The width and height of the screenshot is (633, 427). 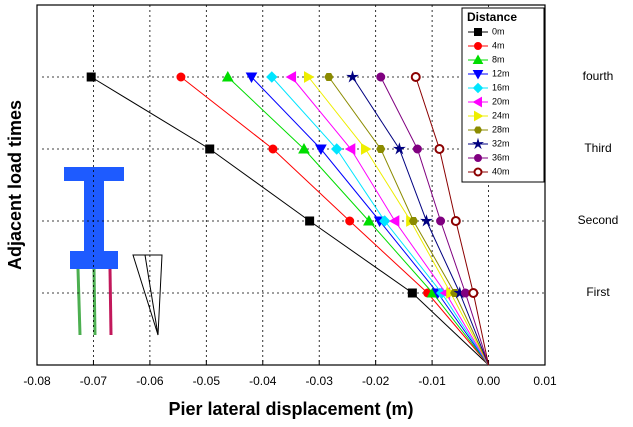 What do you see at coordinates (498, 59) in the screenshot?
I see `legend-label: 8m` at bounding box center [498, 59].